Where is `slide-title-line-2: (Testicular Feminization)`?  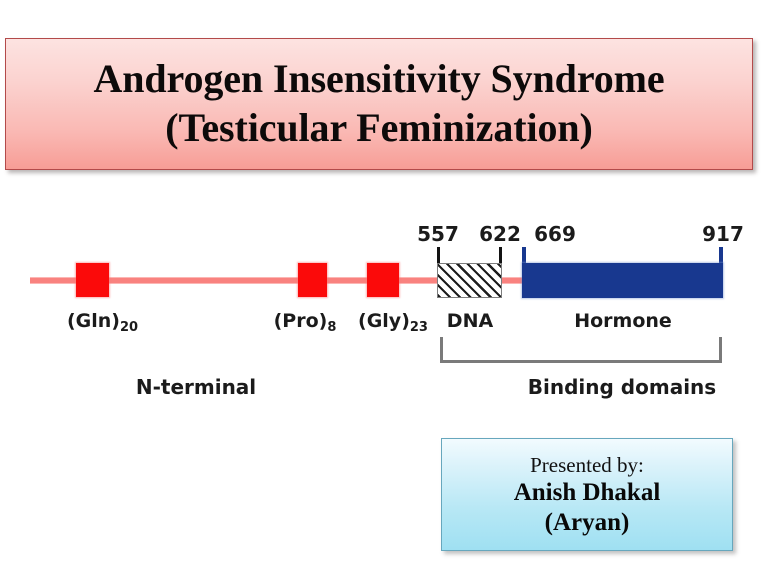
slide-title-line-2: (Testicular Feminization) is located at coordinates (379, 127).